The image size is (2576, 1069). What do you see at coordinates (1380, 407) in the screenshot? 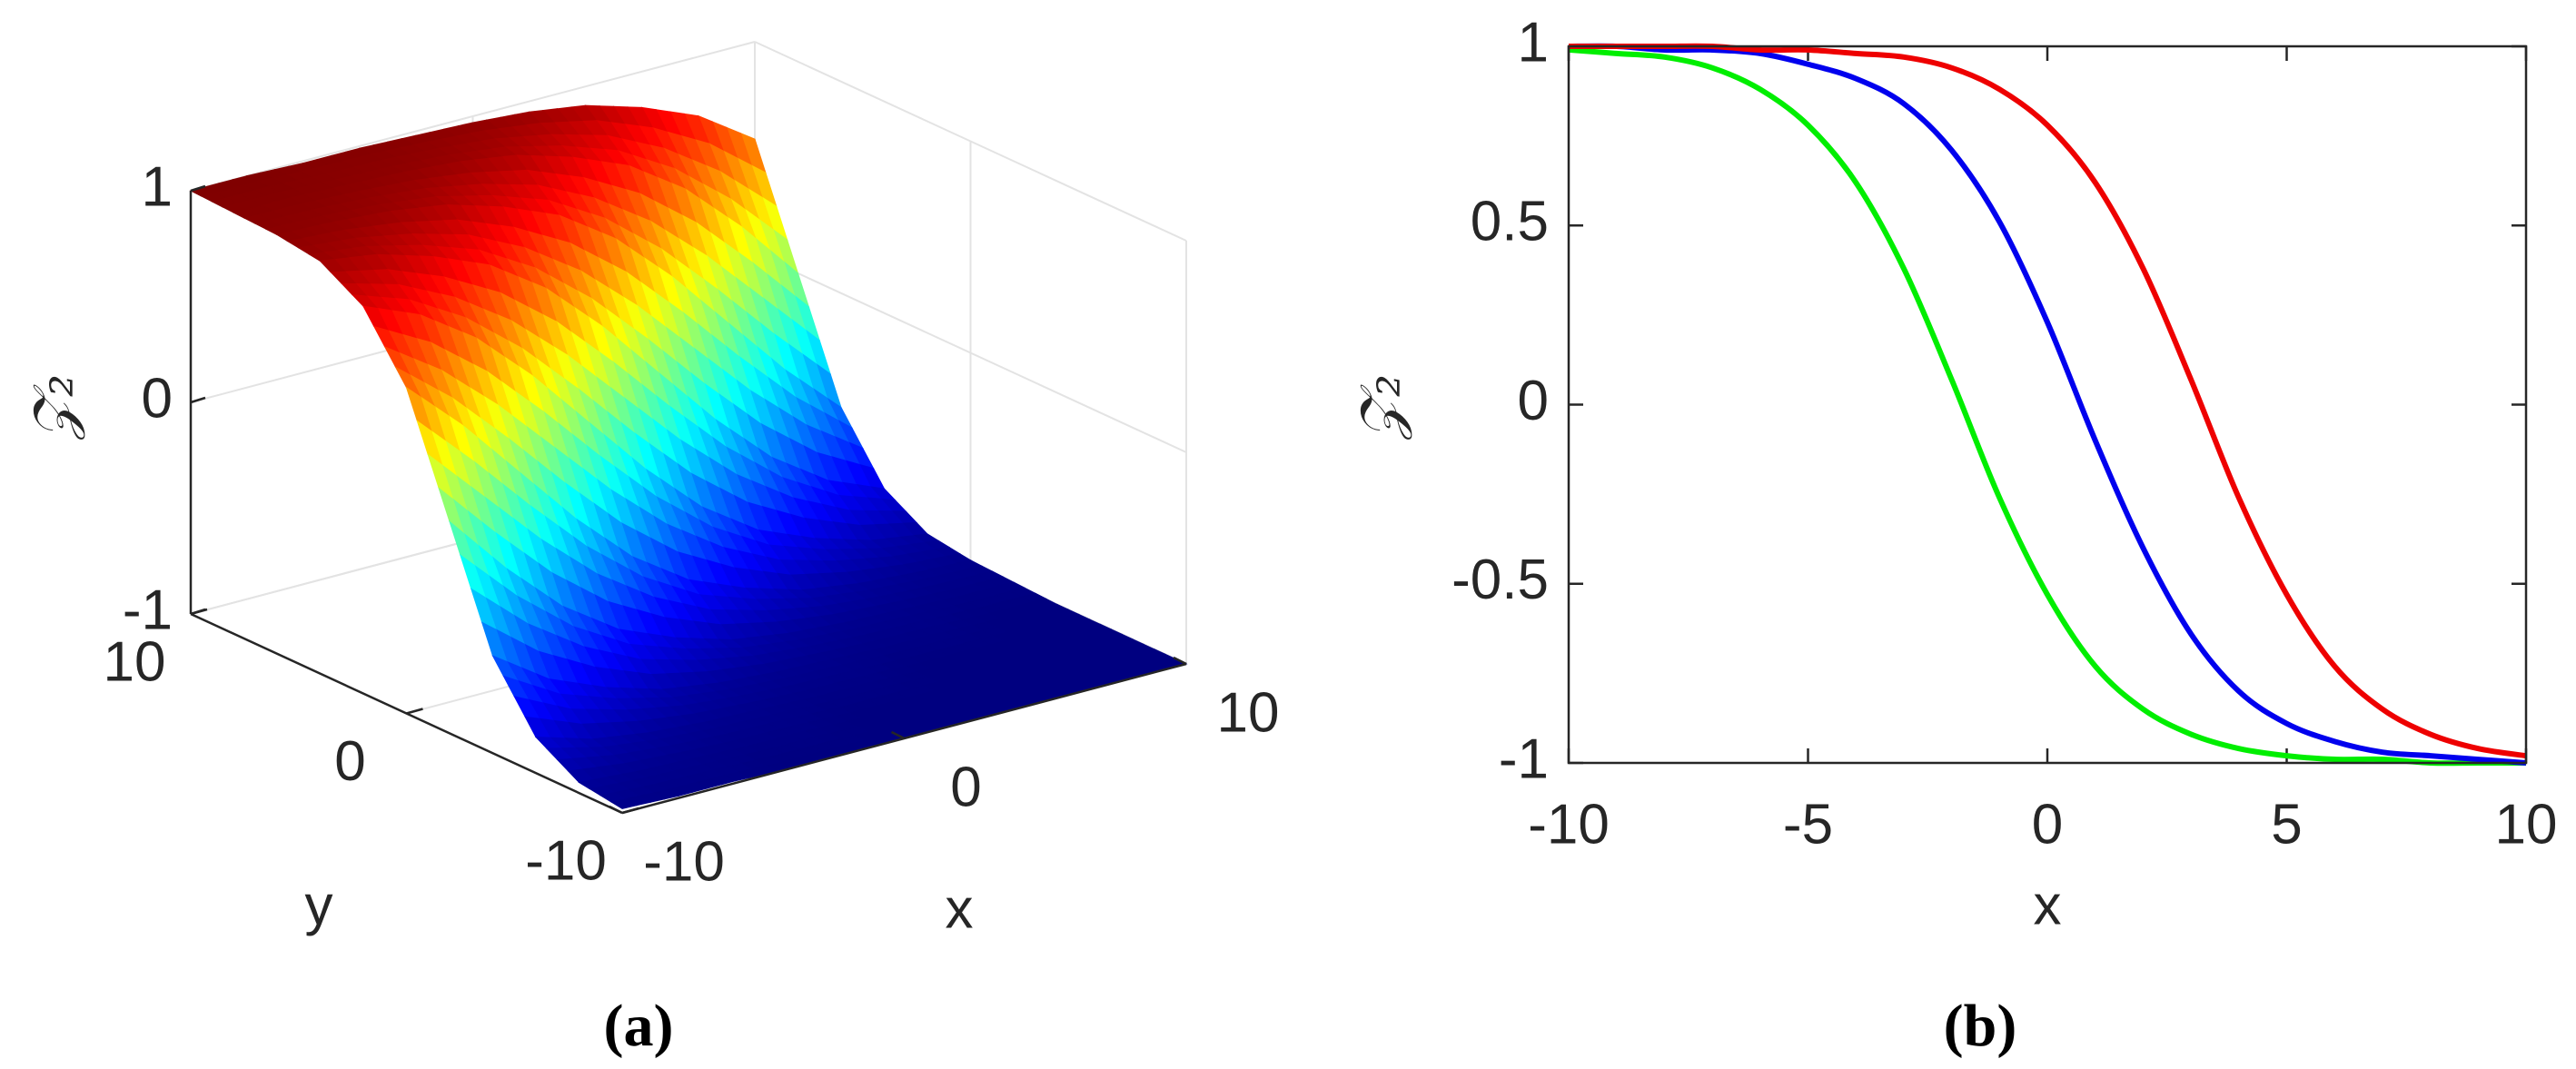
I see `y-axis-label: 𝒵₂` at bounding box center [1380, 407].